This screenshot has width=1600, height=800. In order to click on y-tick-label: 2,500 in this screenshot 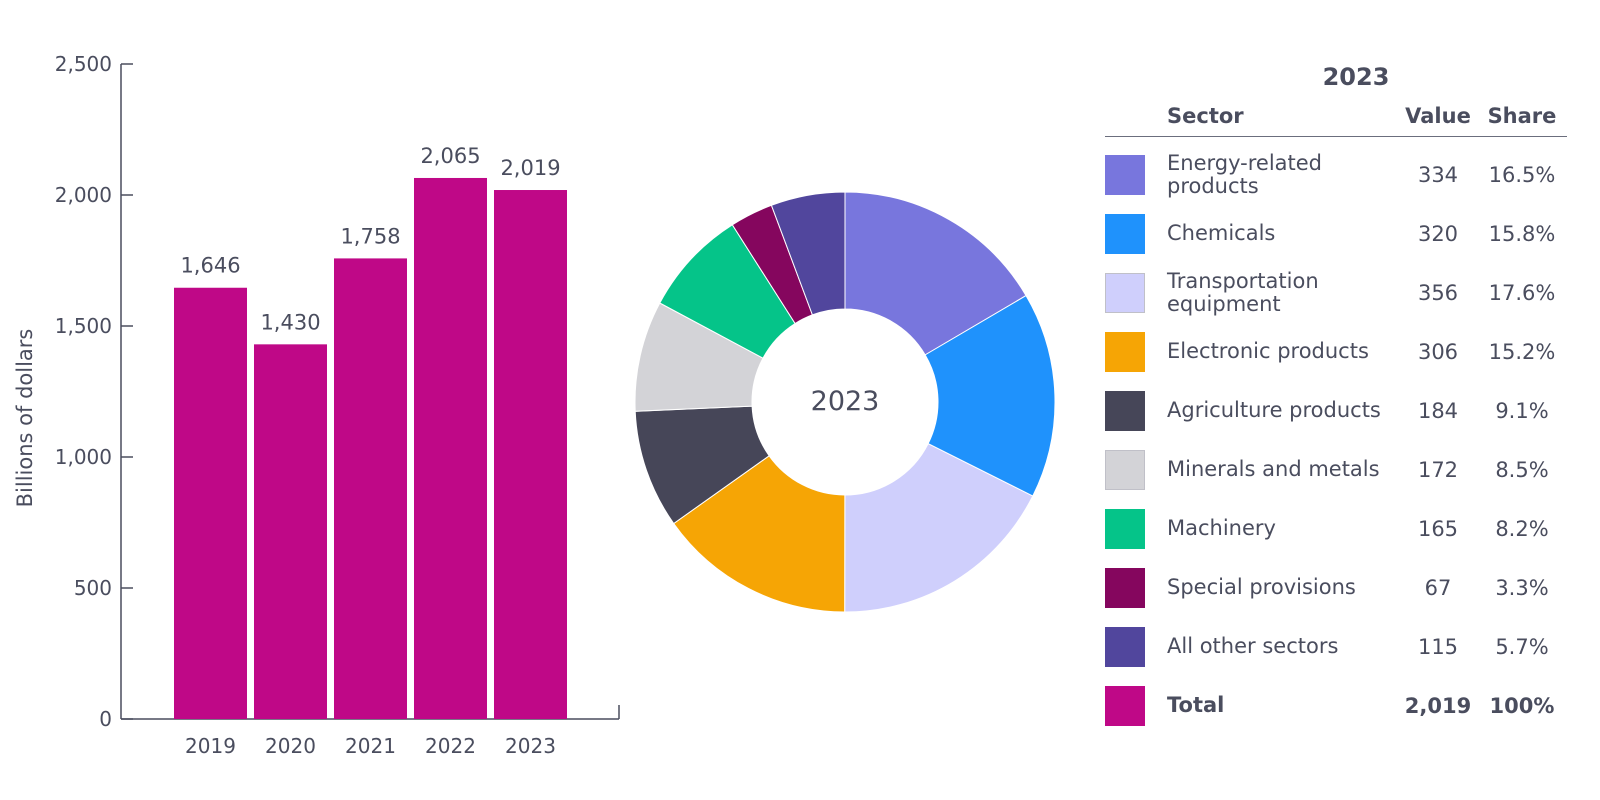, I will do `click(83, 64)`.